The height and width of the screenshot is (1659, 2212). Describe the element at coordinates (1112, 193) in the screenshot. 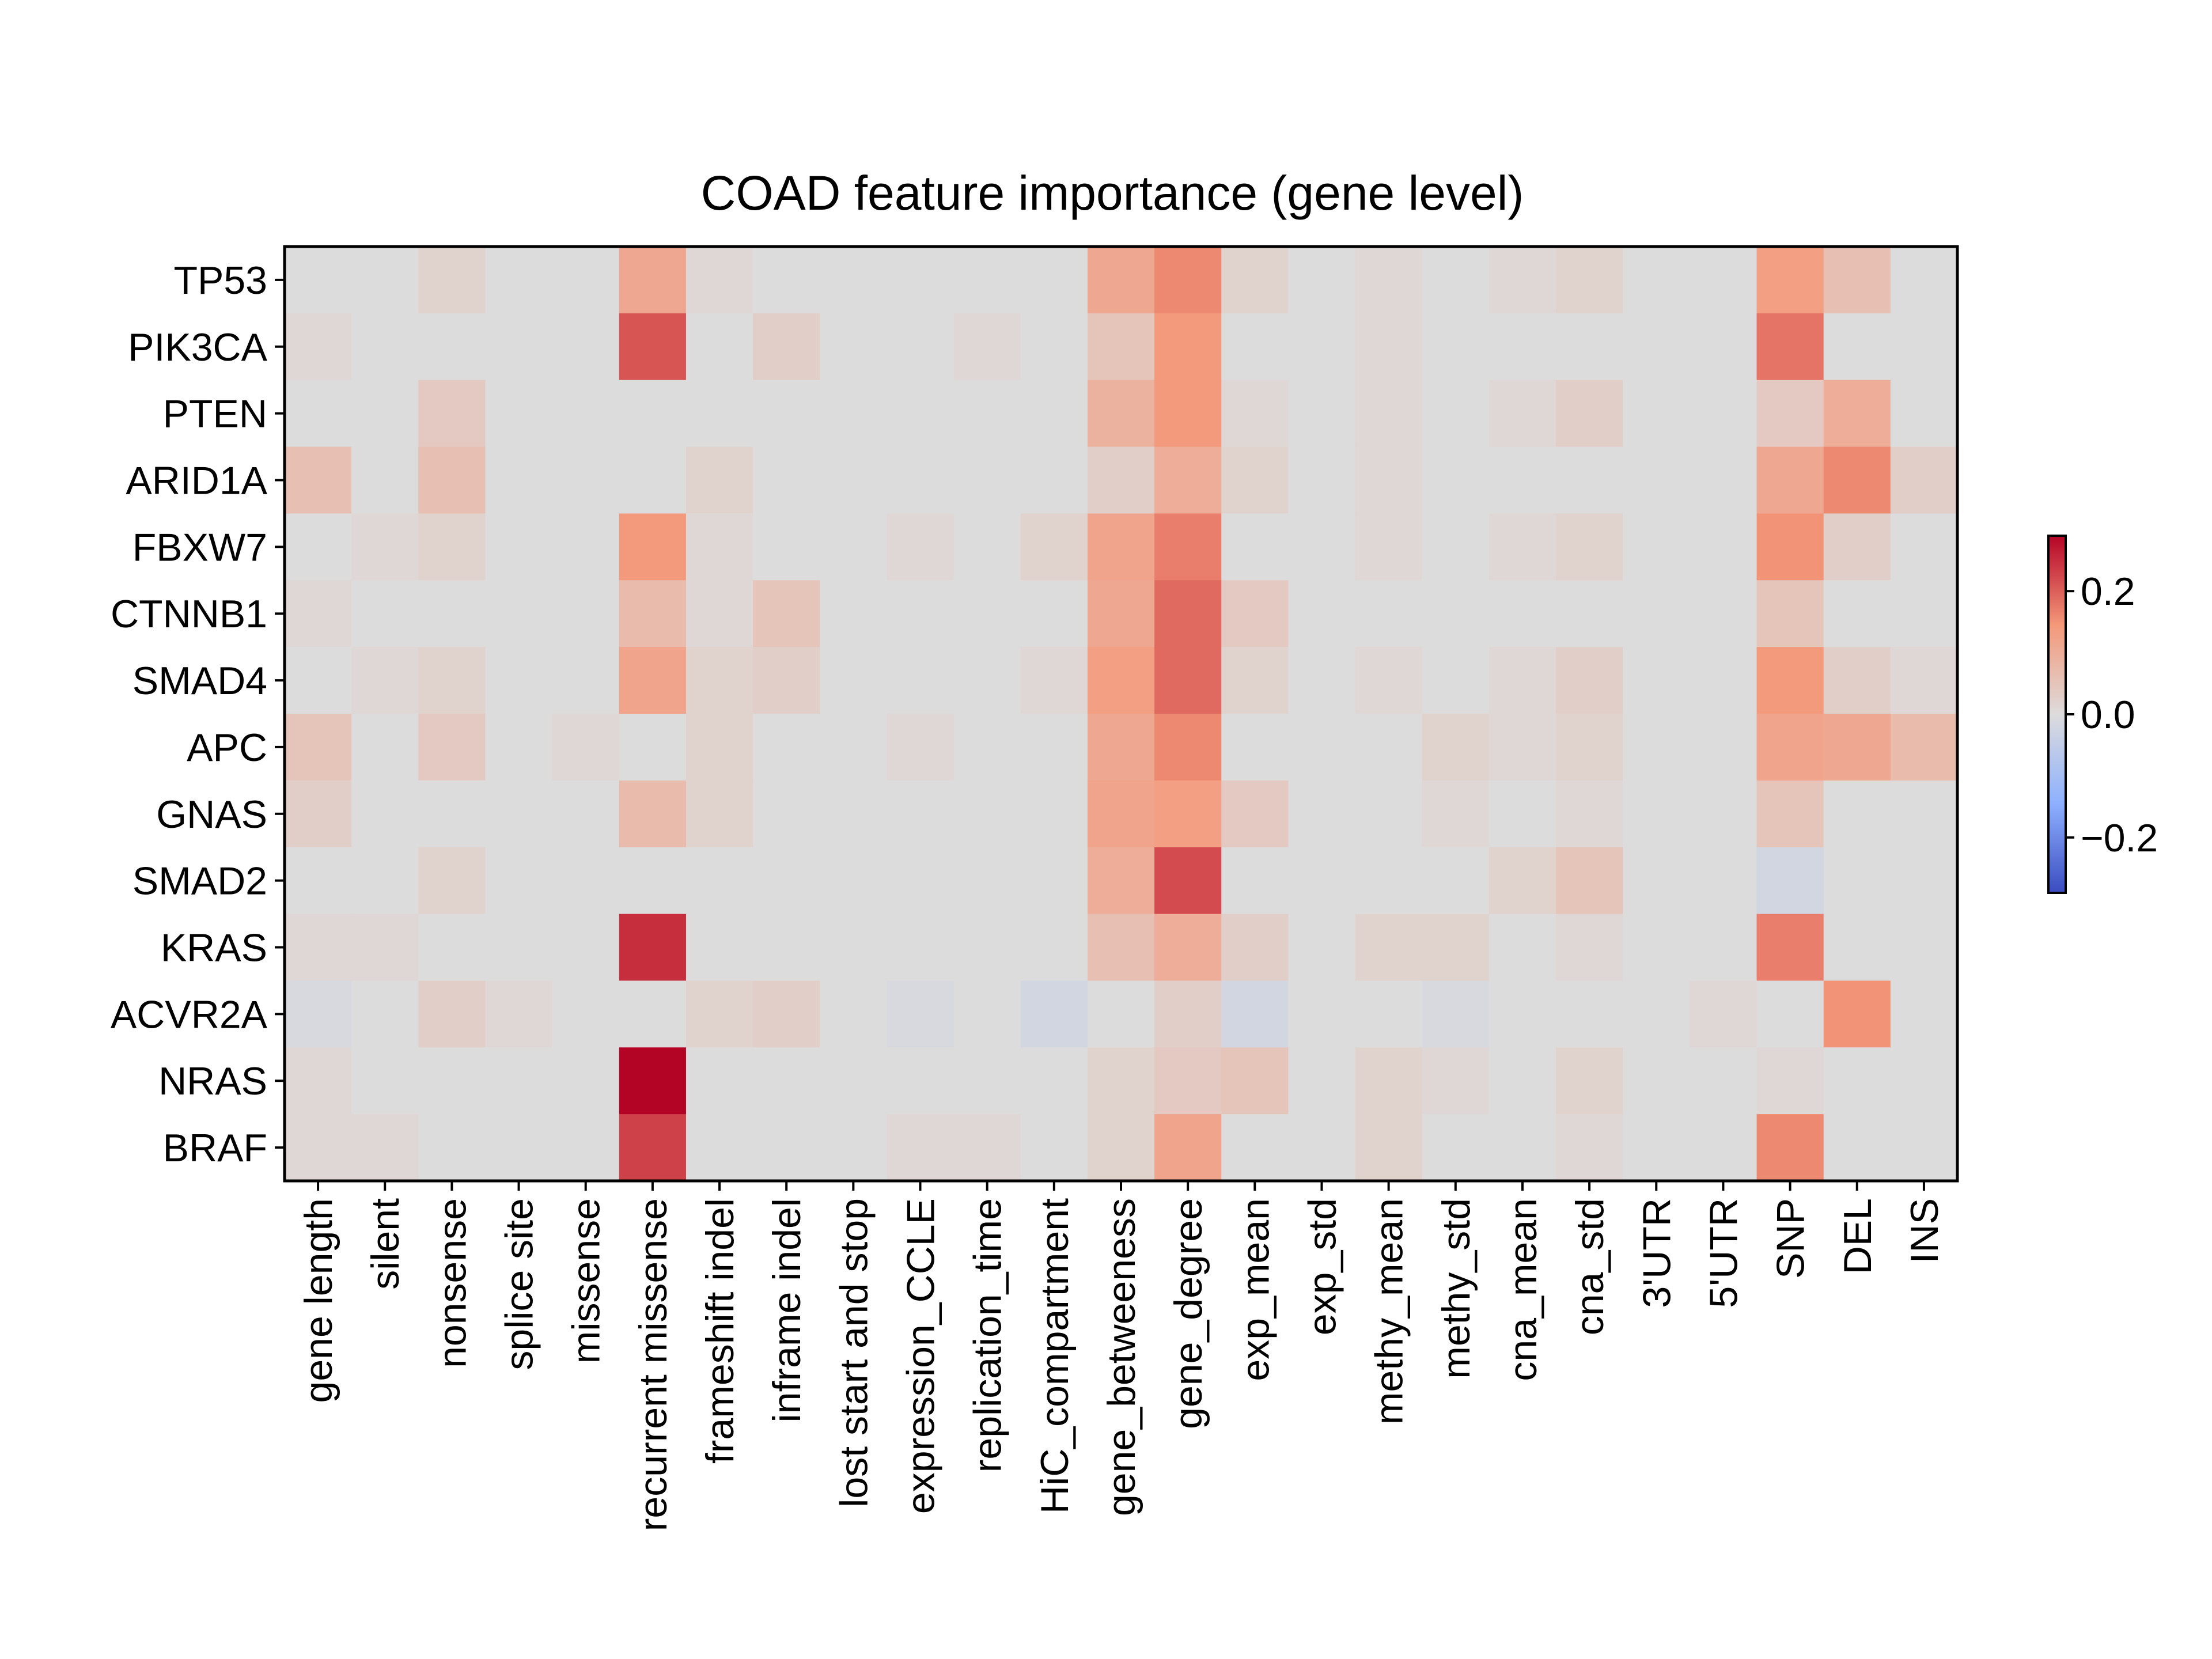

I see `chart-title: COAD feature importance (gene level)` at that location.